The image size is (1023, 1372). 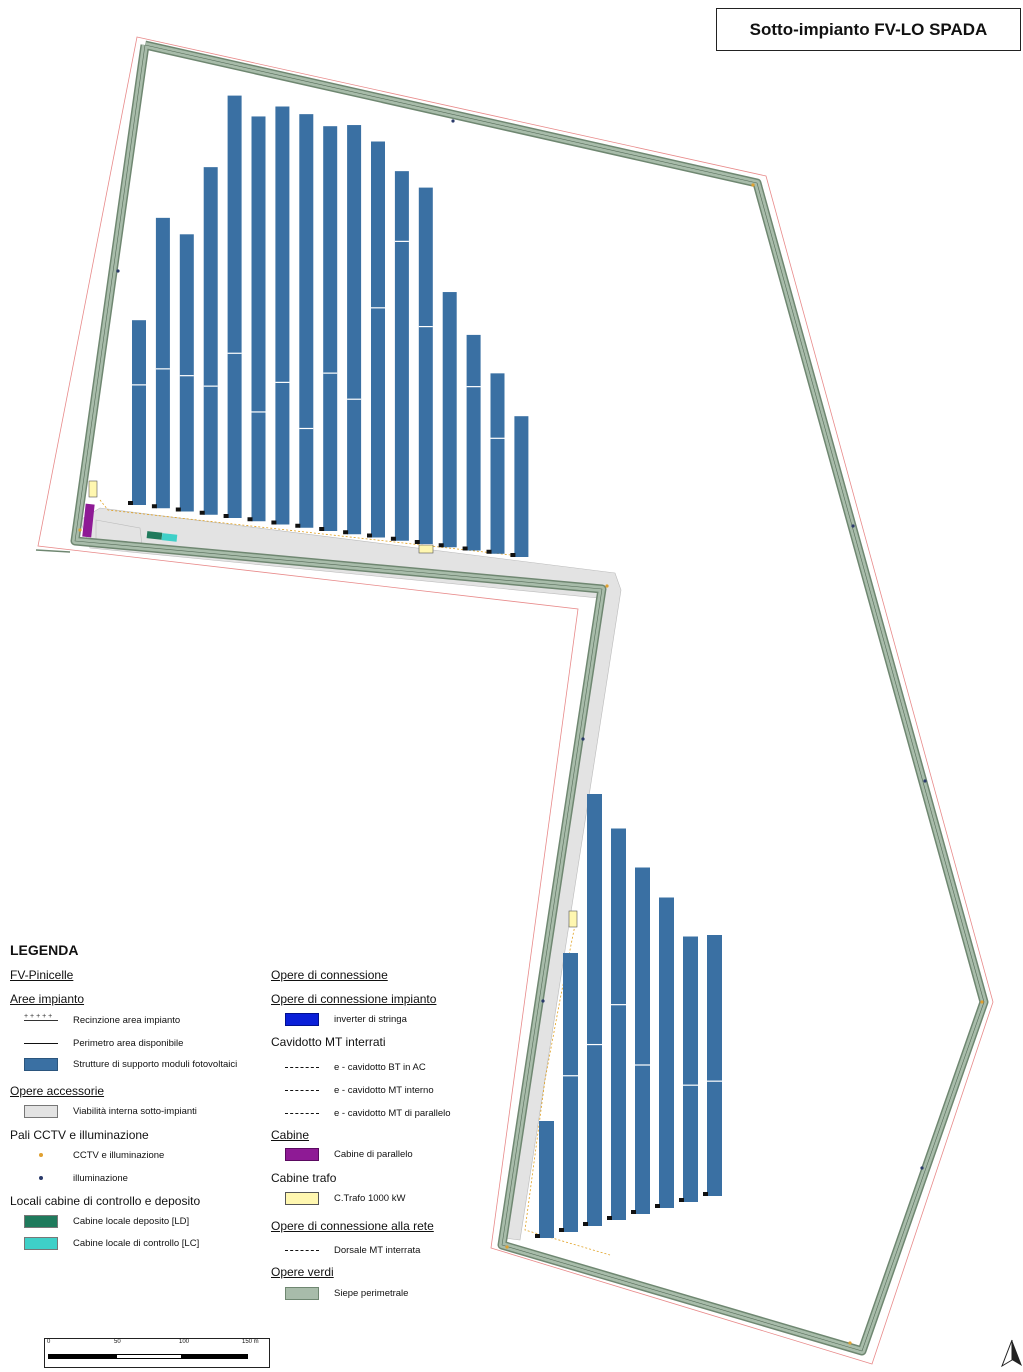 I want to click on legend-opere-connessione-impianto: Opere di connessione impianto, so click(x=354, y=999).